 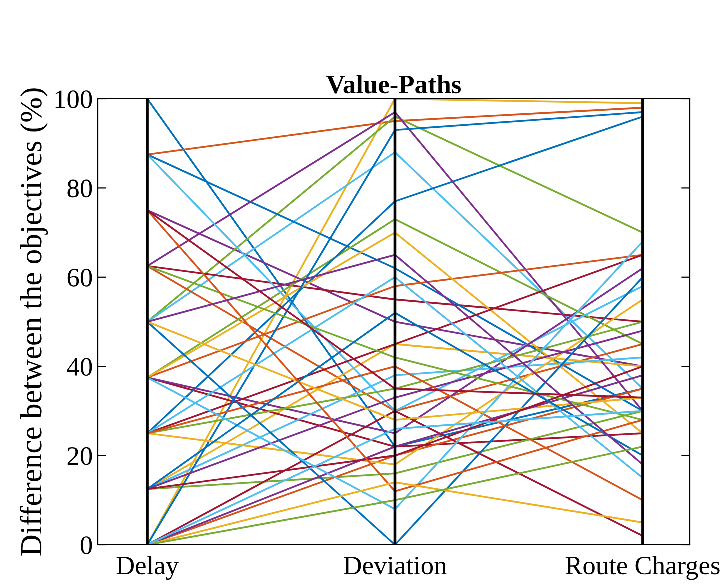 I want to click on y-tick-label: 80, so click(x=80, y=189).